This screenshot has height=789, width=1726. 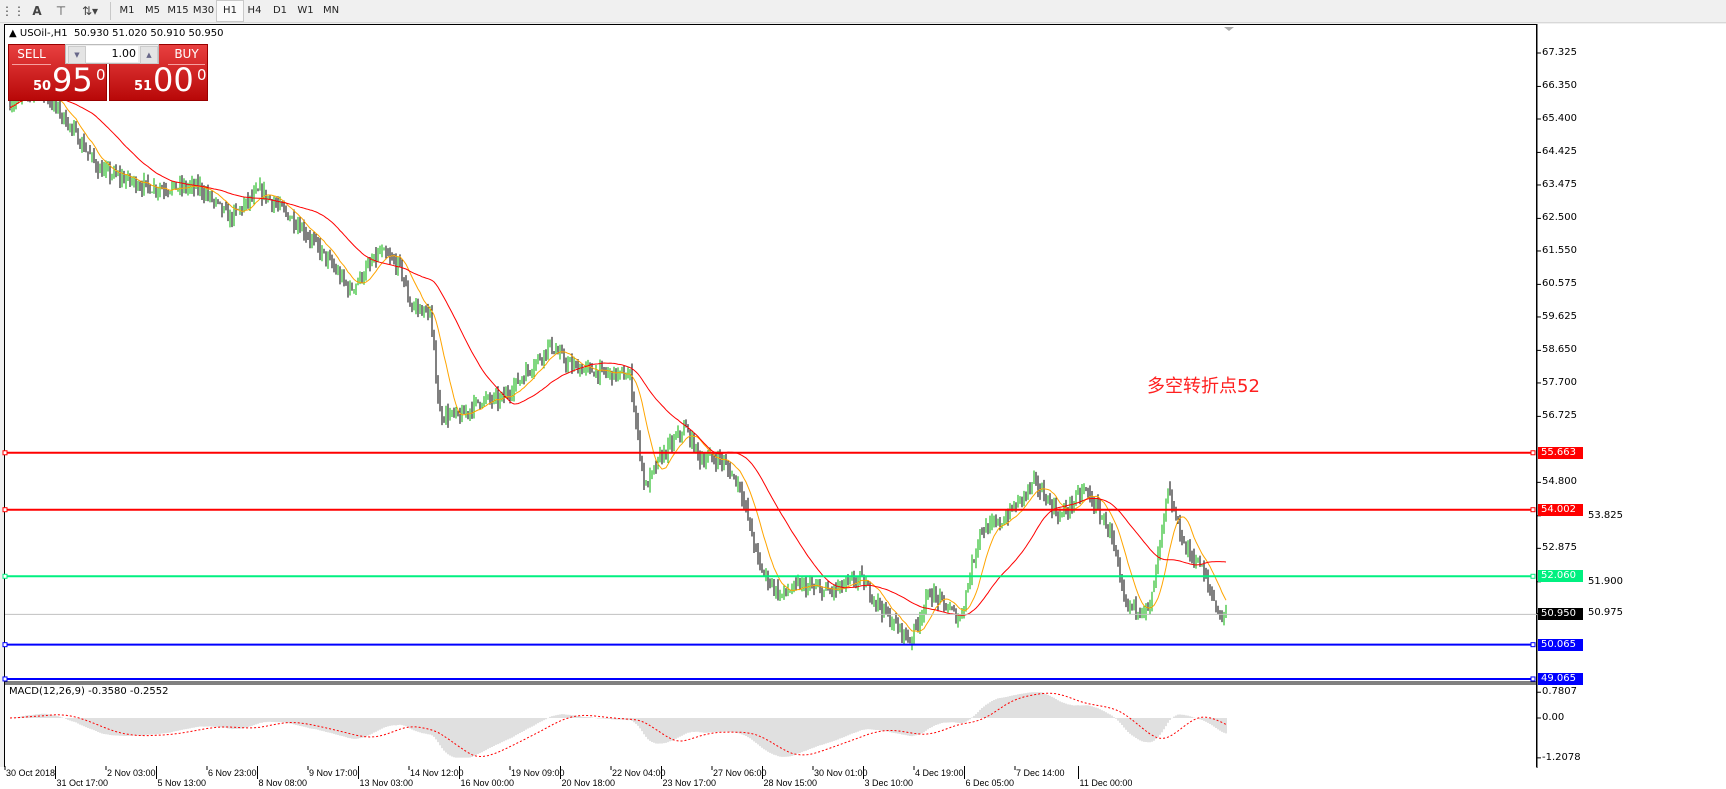 What do you see at coordinates (1560, 614) in the screenshot?
I see `current-price-tag: 50.950` at bounding box center [1560, 614].